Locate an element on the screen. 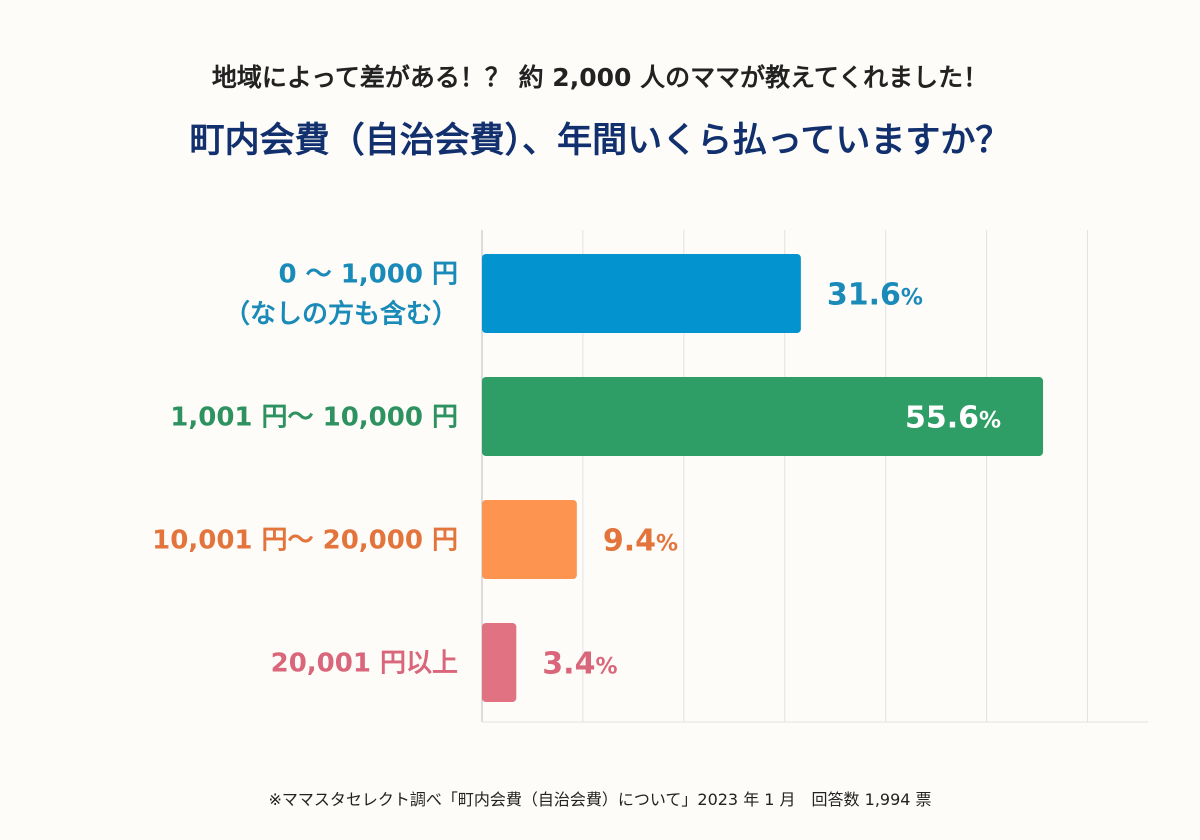 This screenshot has width=1200, height=840. chart-title: 町内会費（自治会費）、年間いくら払っていますか？ is located at coordinates (600, 141).